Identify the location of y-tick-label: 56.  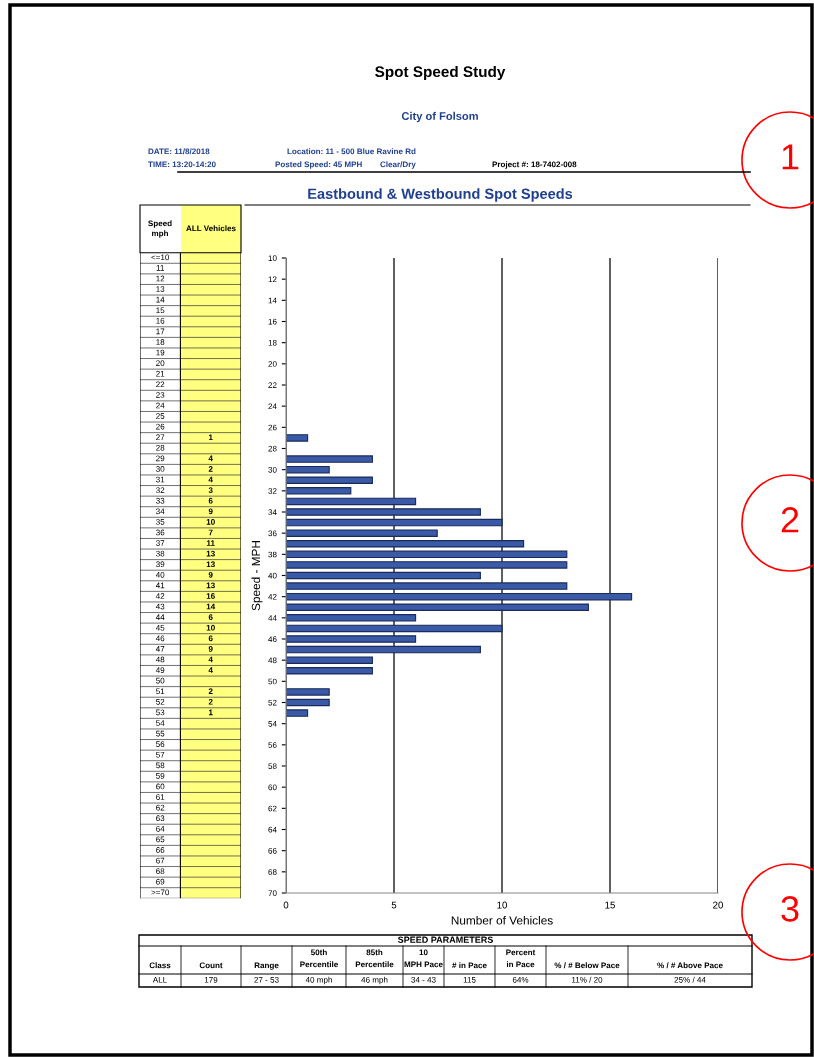
(272, 745).